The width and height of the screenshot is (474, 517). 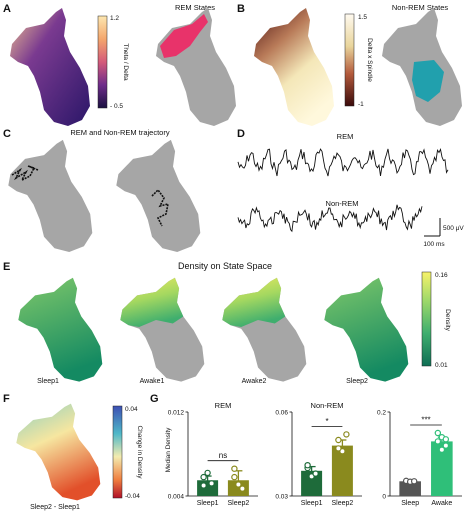 What do you see at coordinates (447, 320) in the screenshot?
I see `panel-e-cbar-label: Density` at bounding box center [447, 320].